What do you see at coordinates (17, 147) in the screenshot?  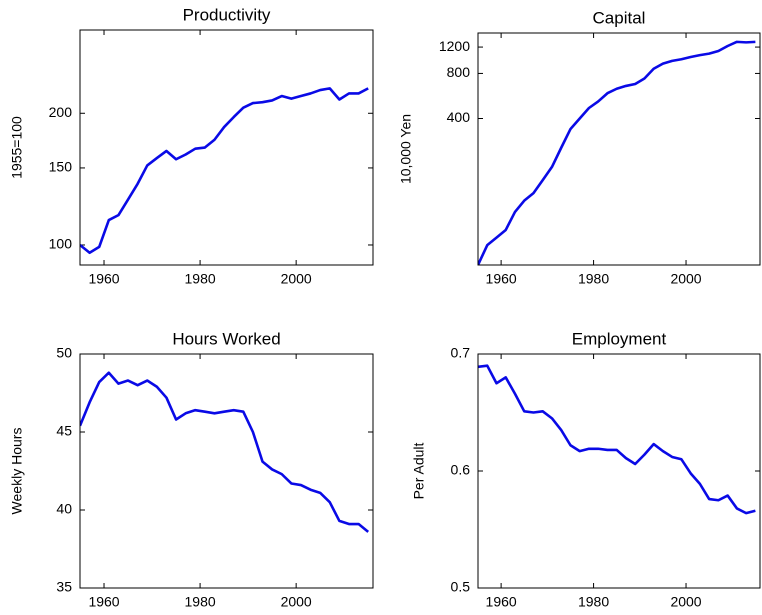 I see `y-axis-label: 1955=100` at bounding box center [17, 147].